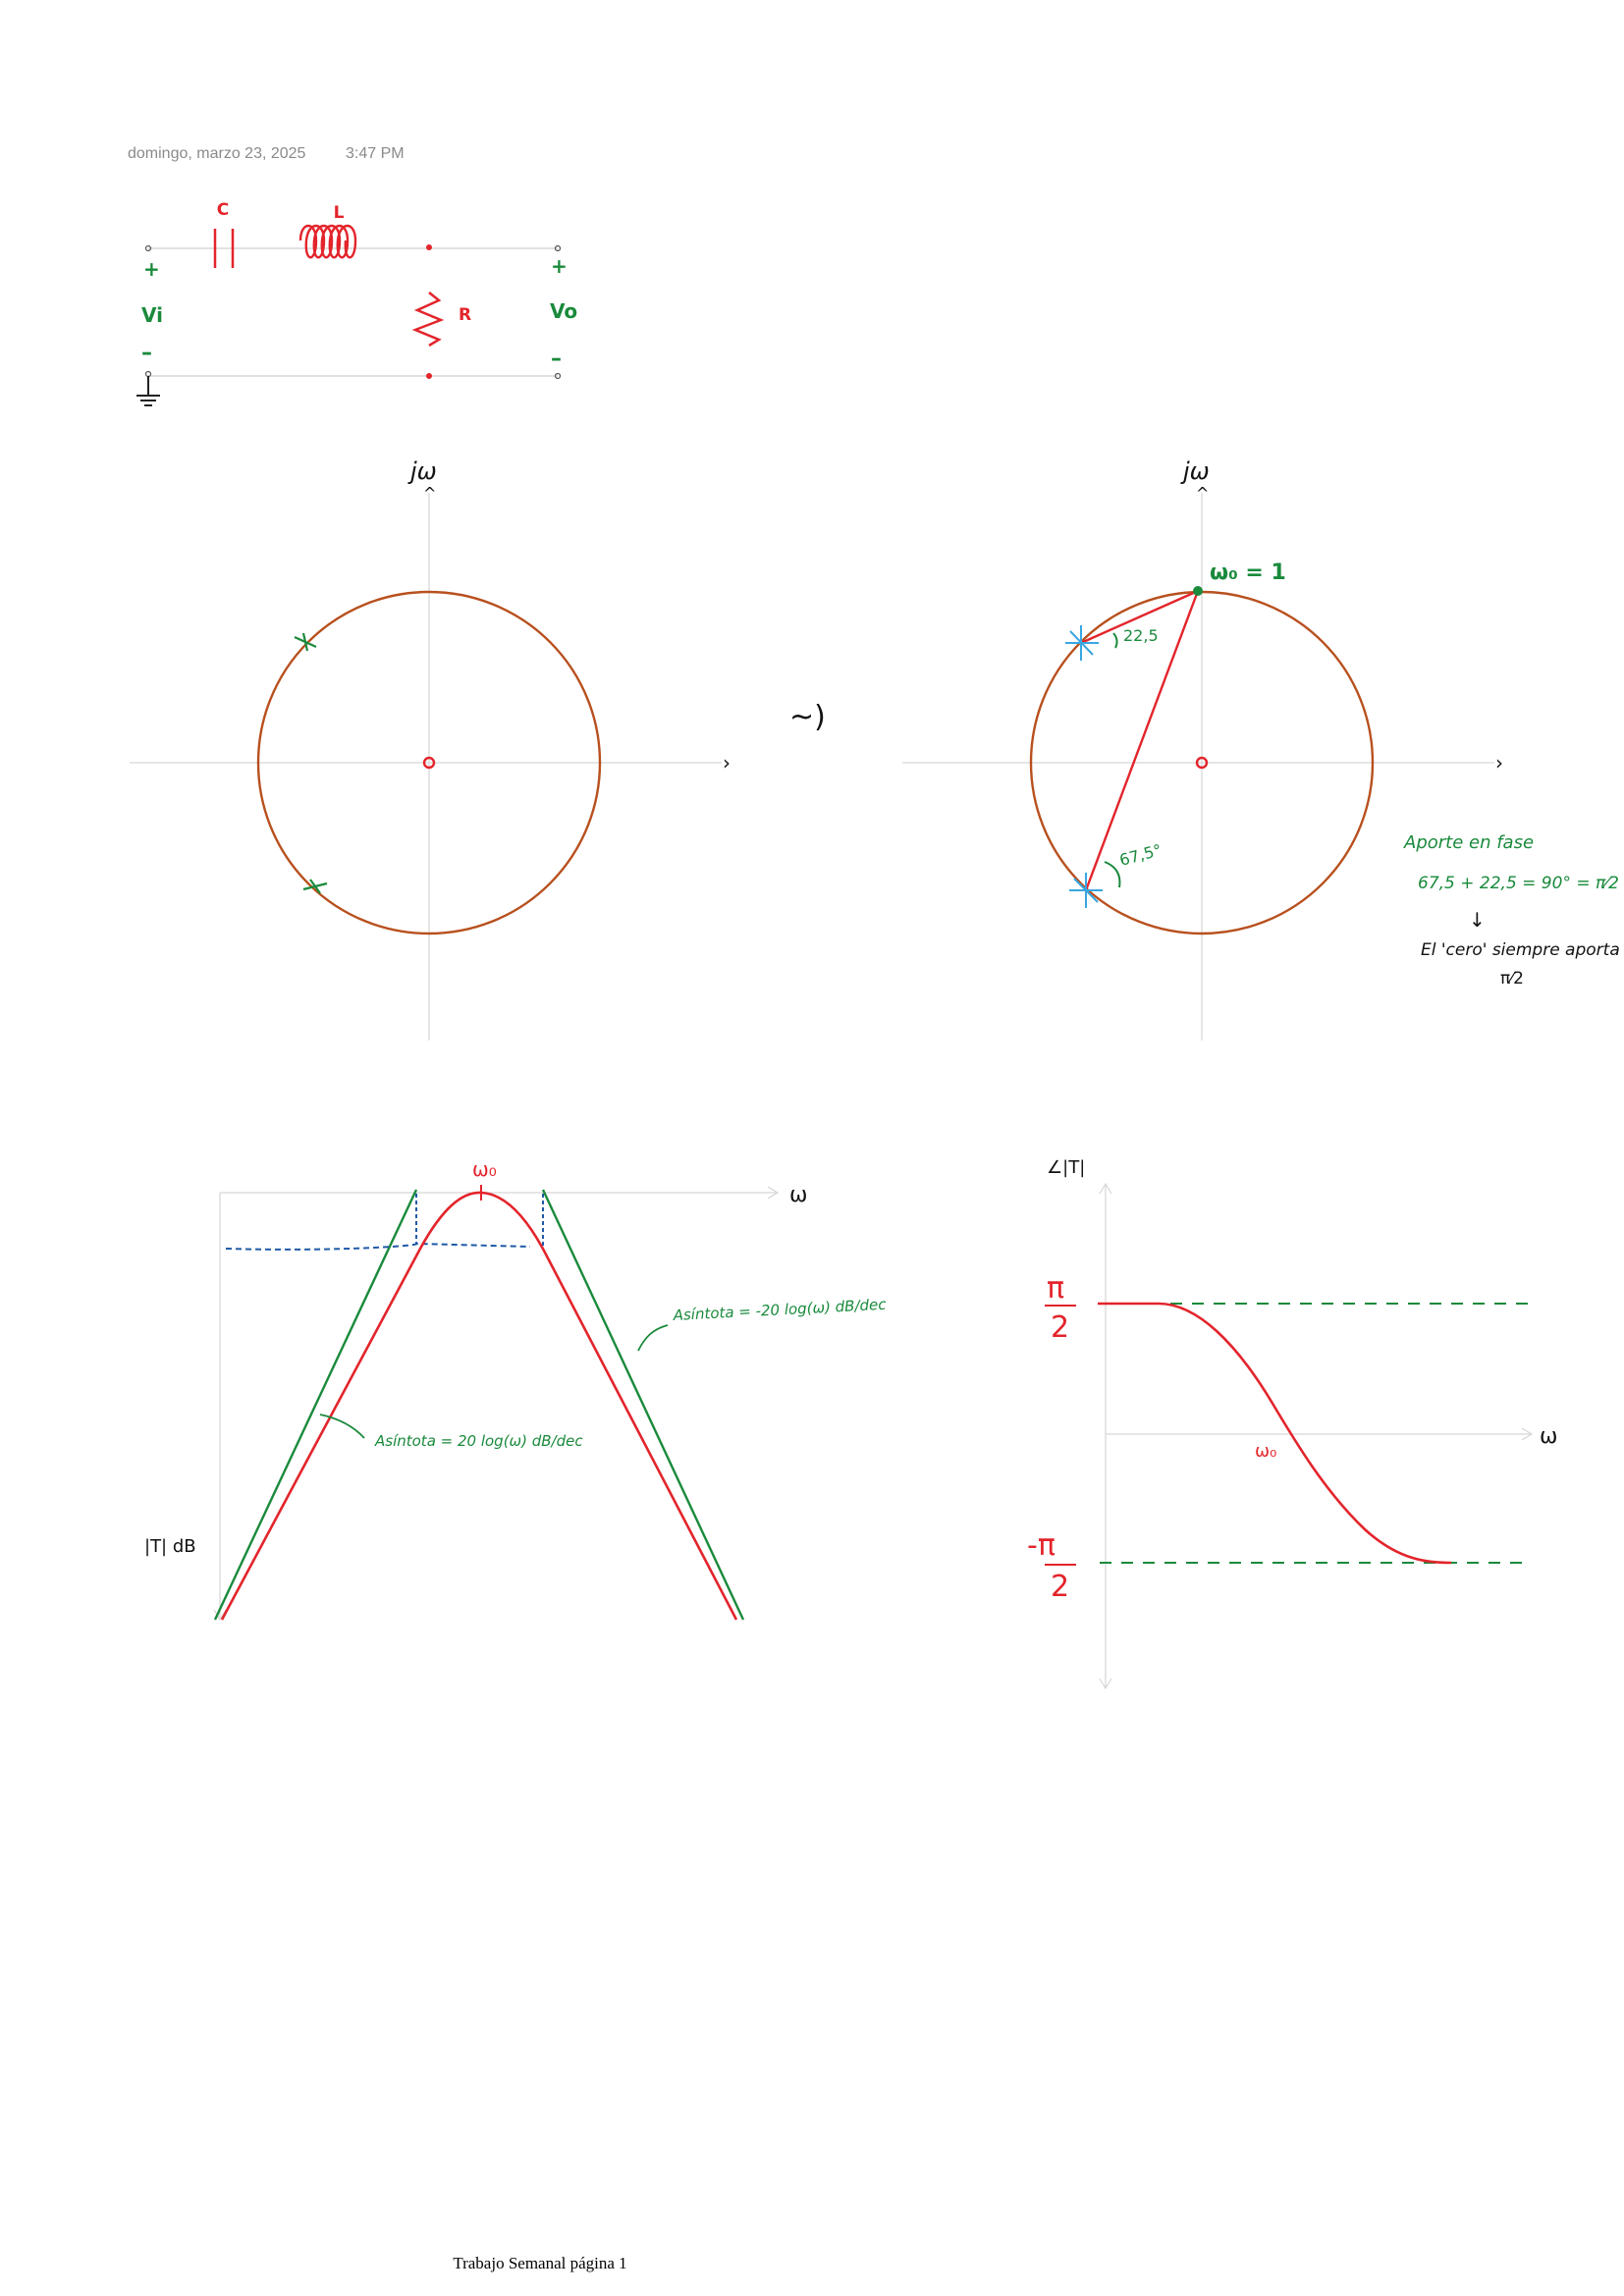 This screenshot has width=1624, height=2296. I want to click on asymptote-left, so click(315, 1405).